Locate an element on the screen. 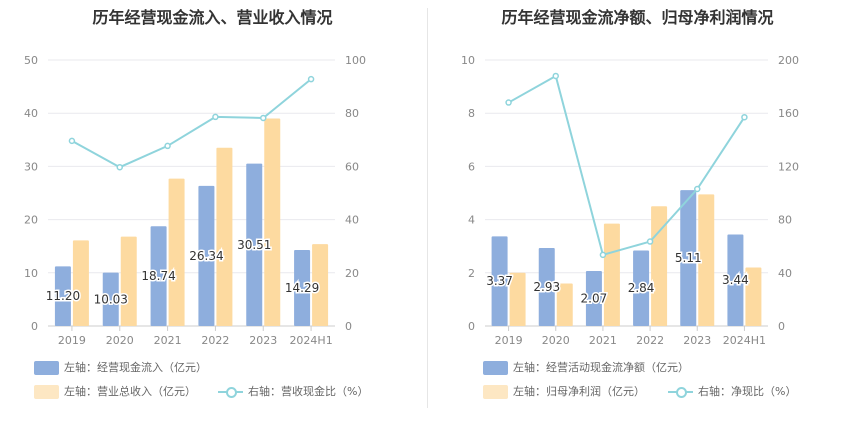 The height and width of the screenshot is (437, 850). chart-title: 历年经营现金流净额、归母净利润情况 is located at coordinates (637, 17).